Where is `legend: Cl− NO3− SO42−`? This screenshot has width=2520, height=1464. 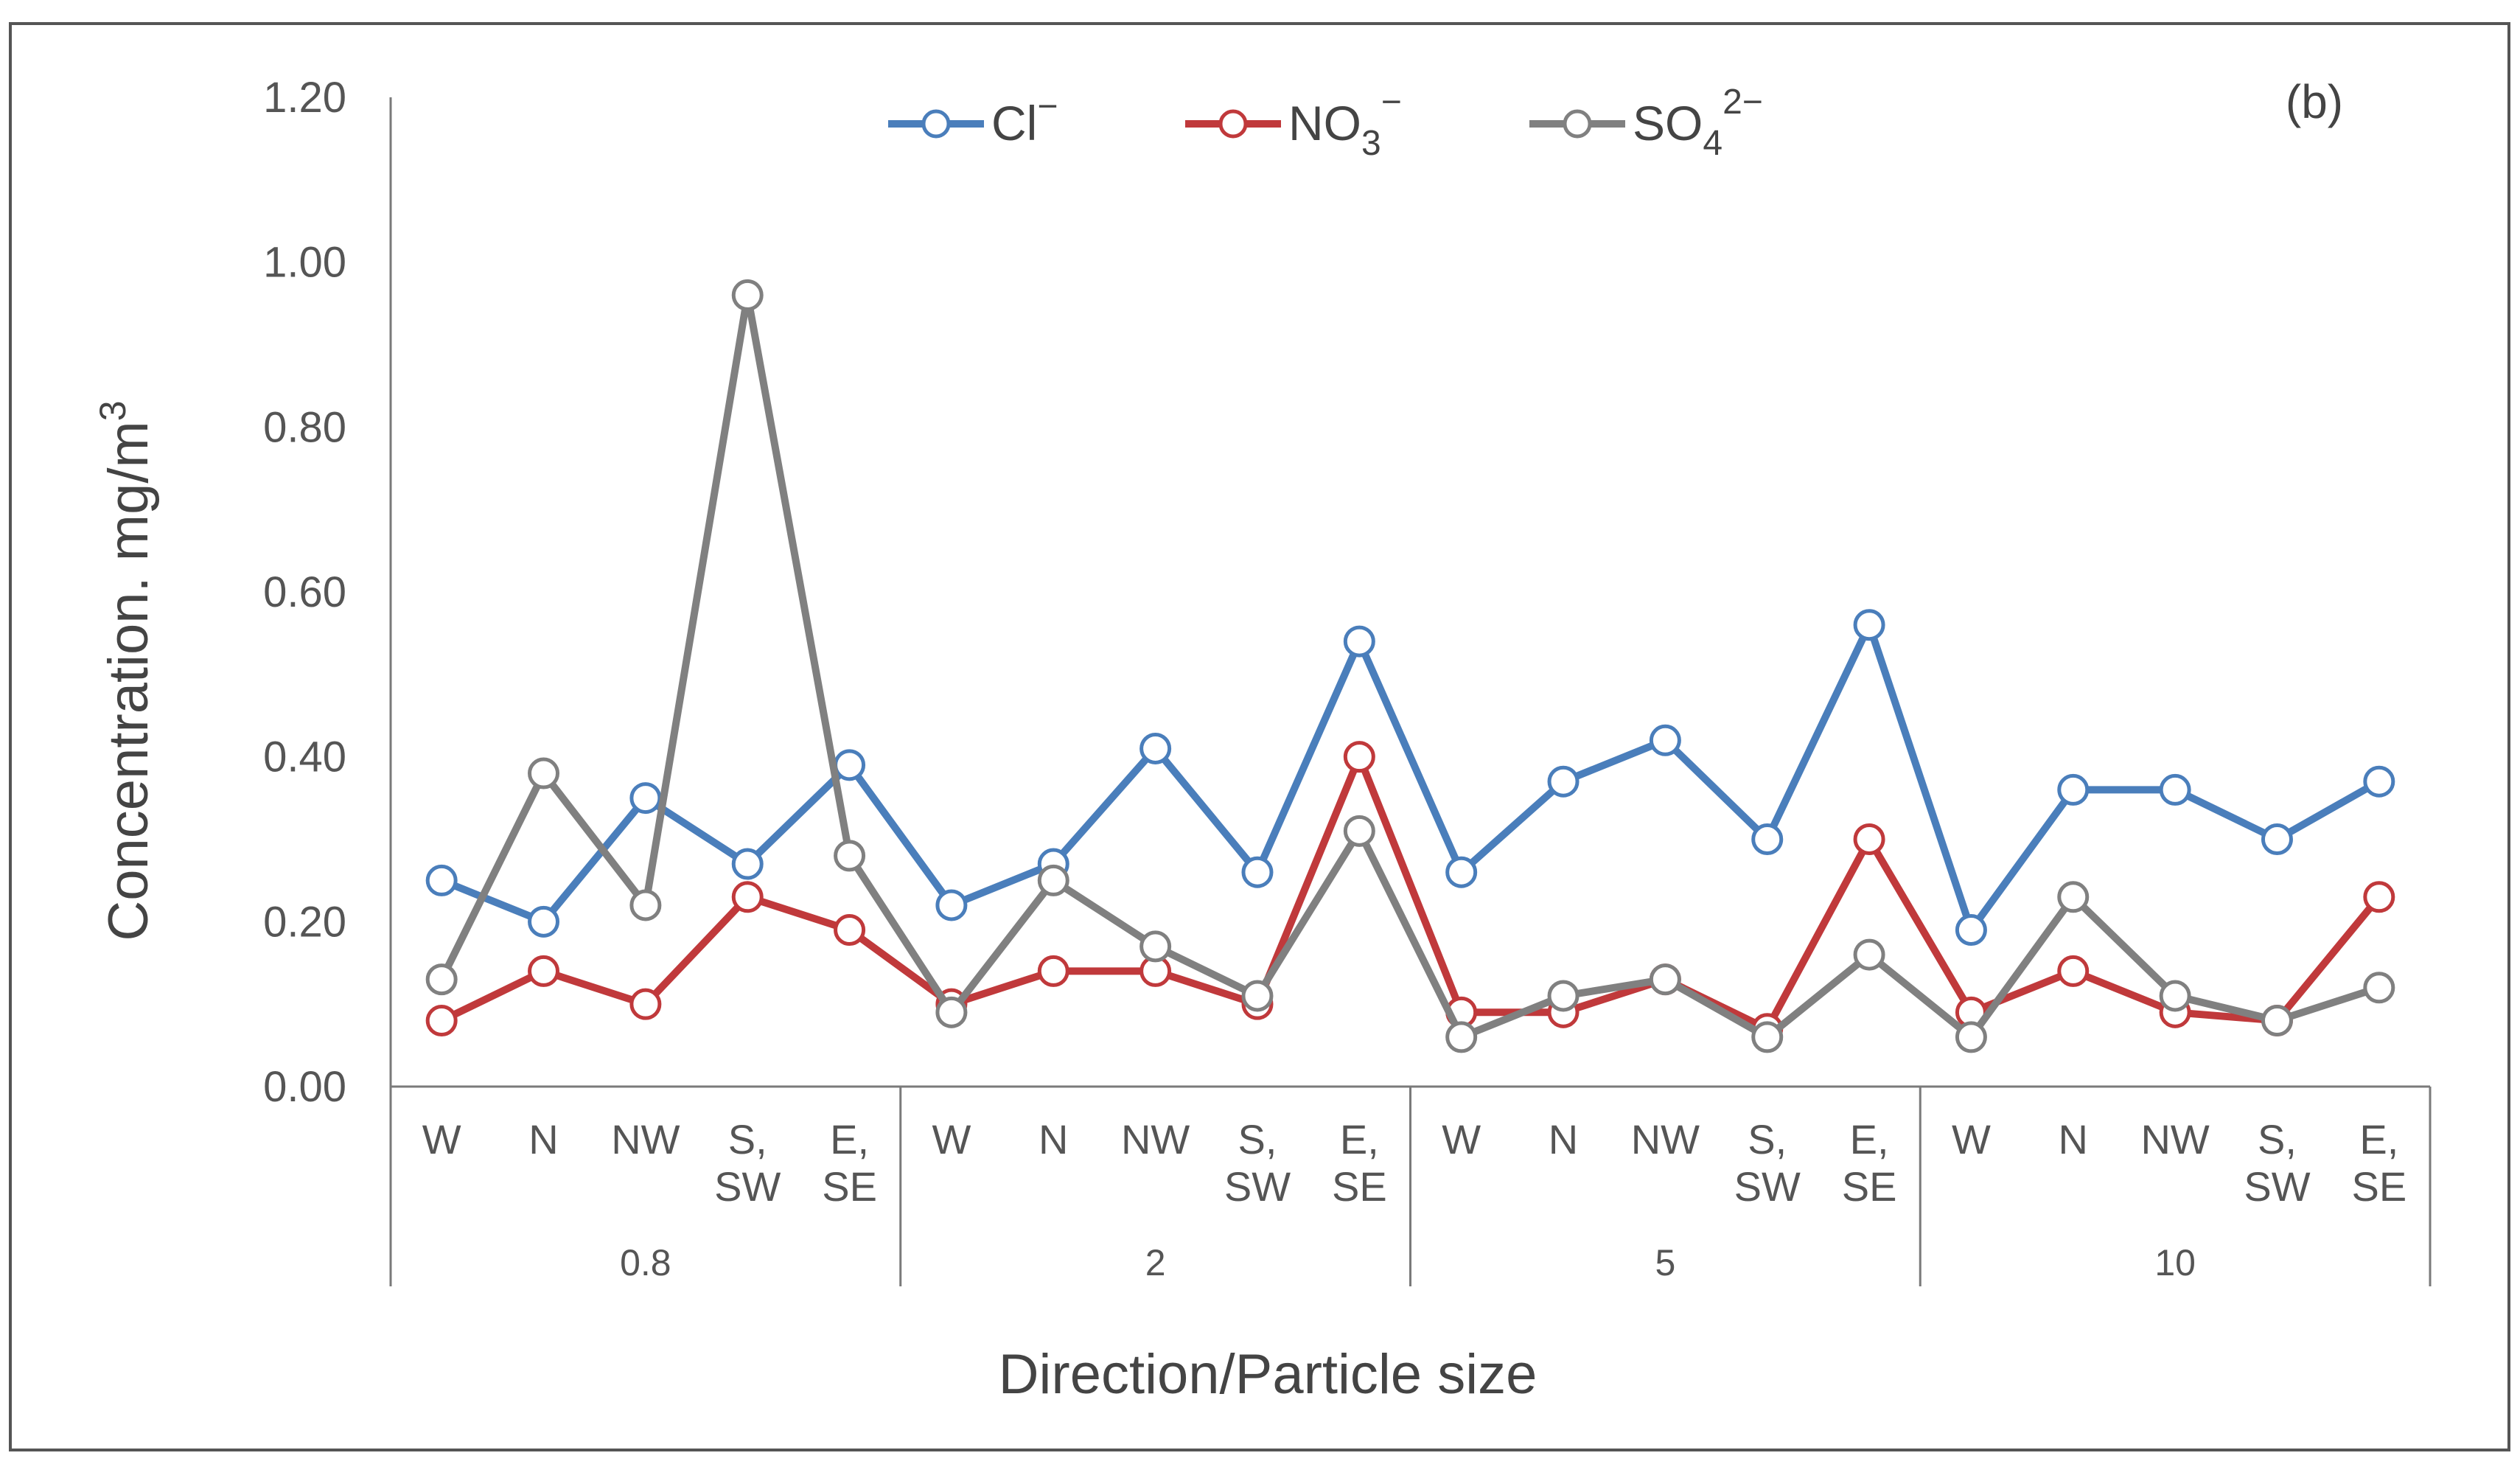
legend: Cl− NO3− SO42− is located at coordinates (1325, 123).